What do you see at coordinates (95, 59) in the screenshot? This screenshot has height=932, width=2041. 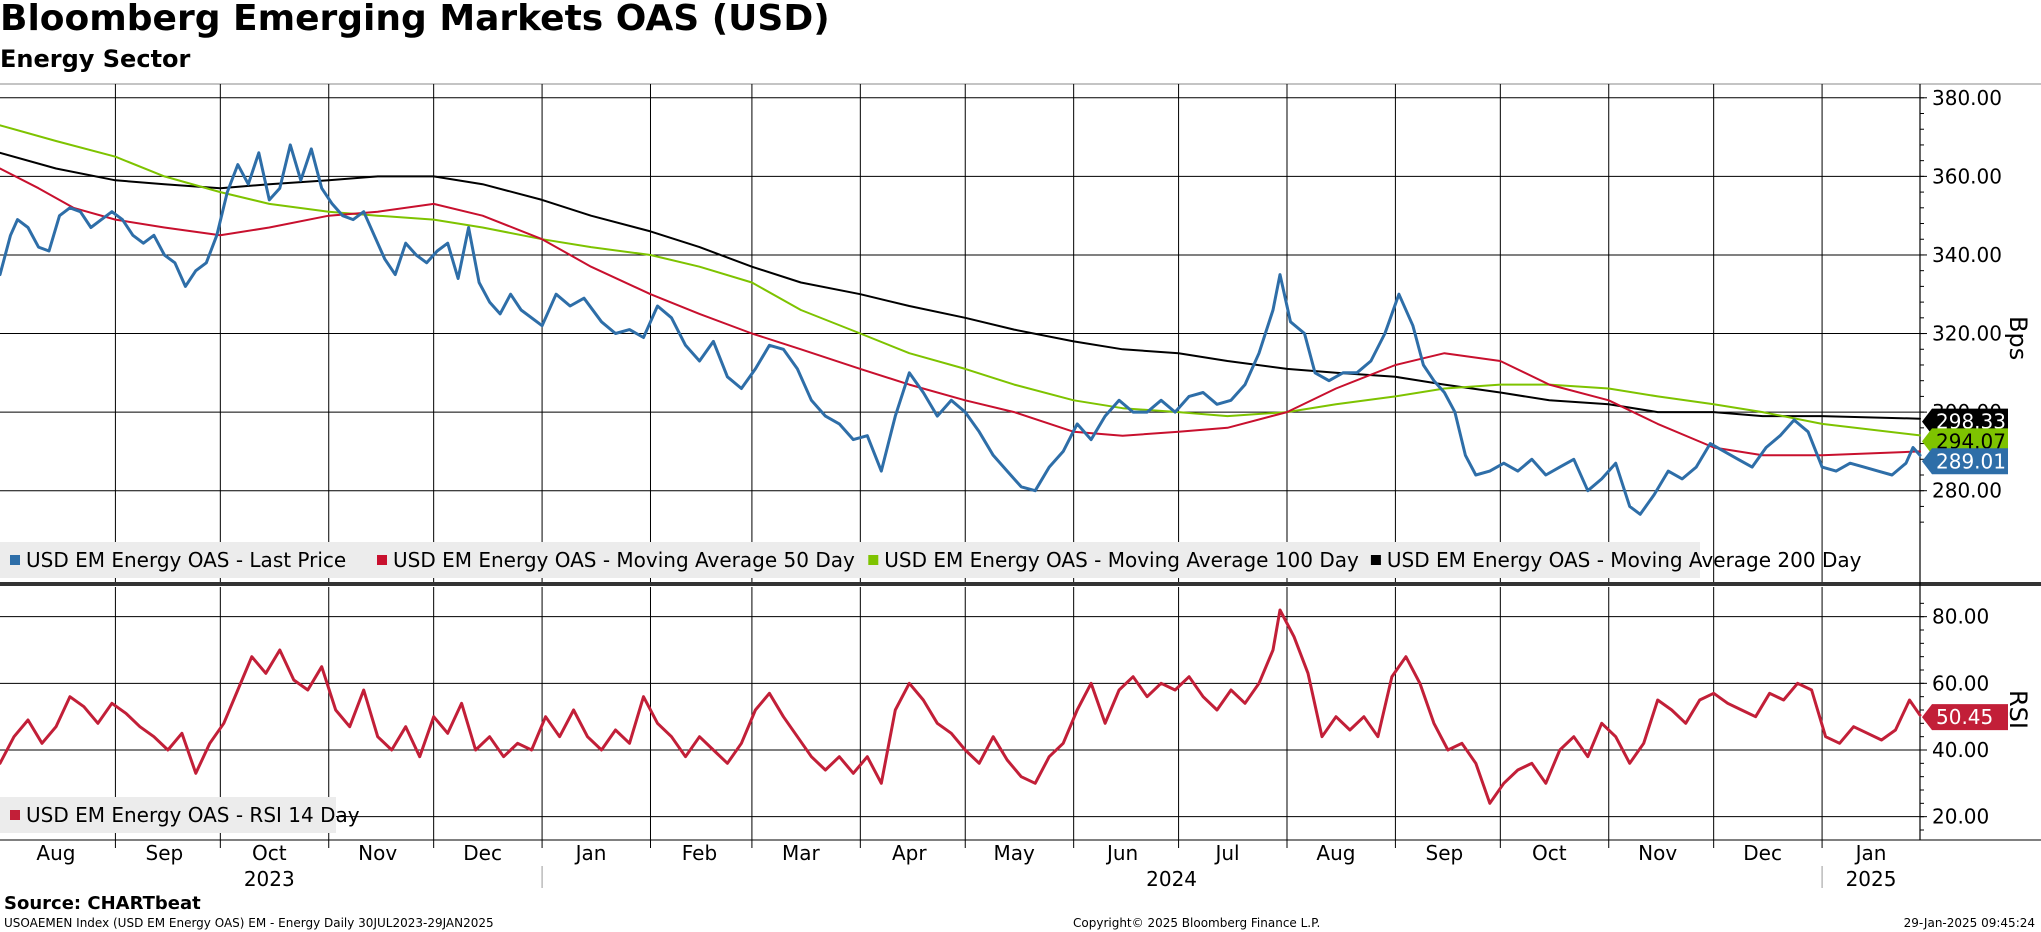 I see `chart-subtitle: Energy Sector` at bounding box center [95, 59].